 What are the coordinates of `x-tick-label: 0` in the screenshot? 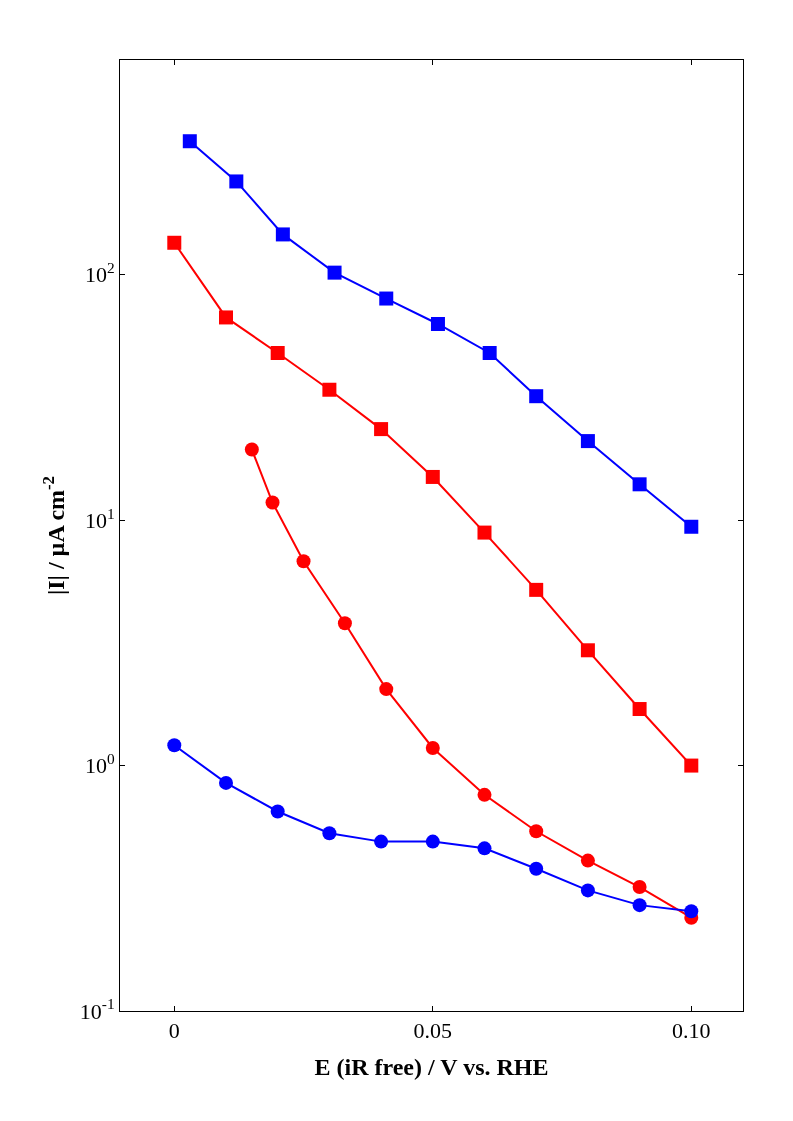 It's located at (174, 1031).